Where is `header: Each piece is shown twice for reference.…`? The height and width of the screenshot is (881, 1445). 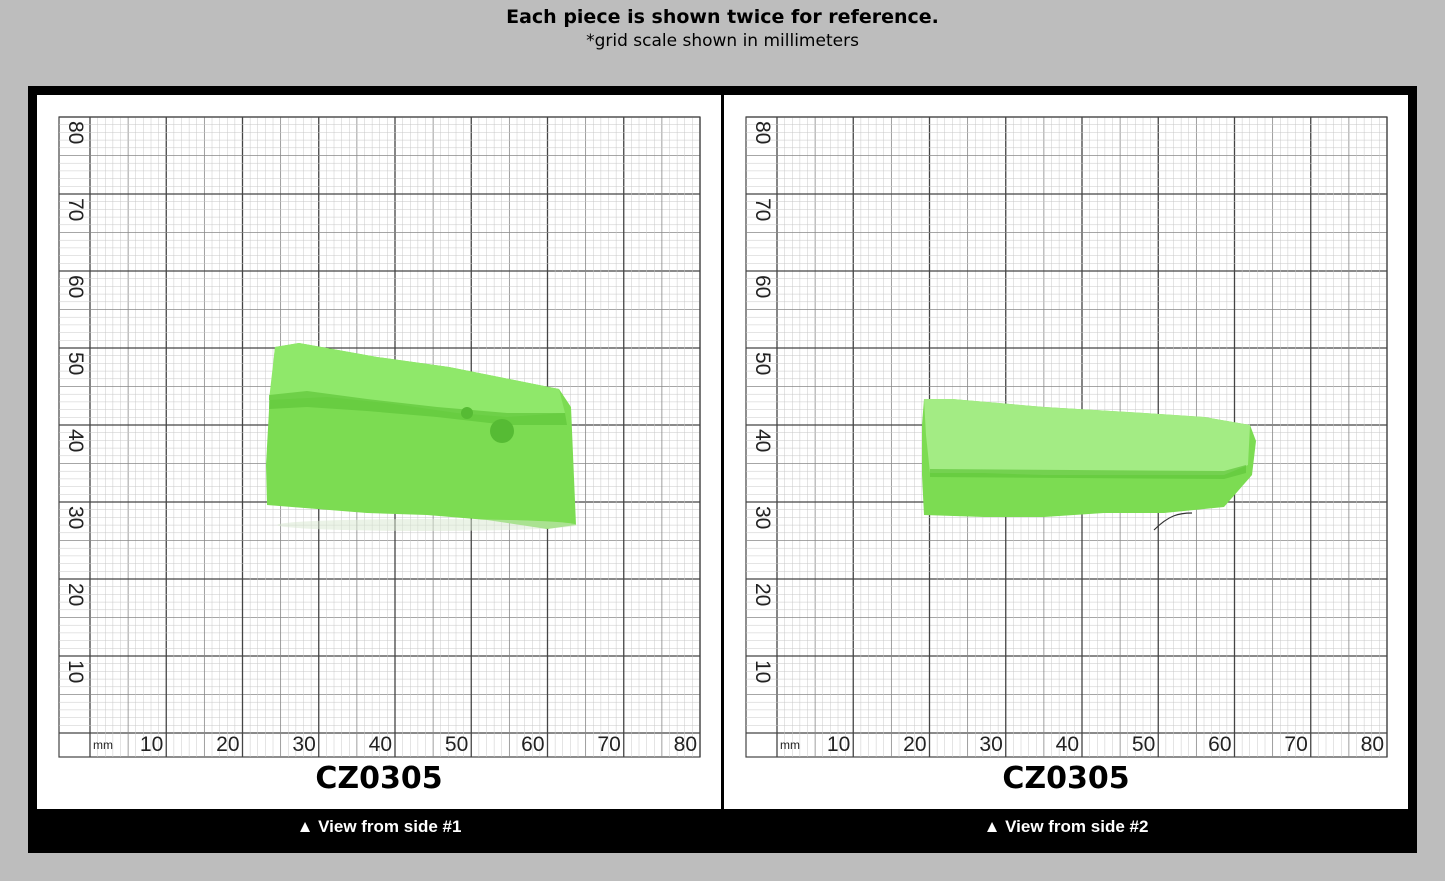 header: Each piece is shown twice for reference.… is located at coordinates (722, 28).